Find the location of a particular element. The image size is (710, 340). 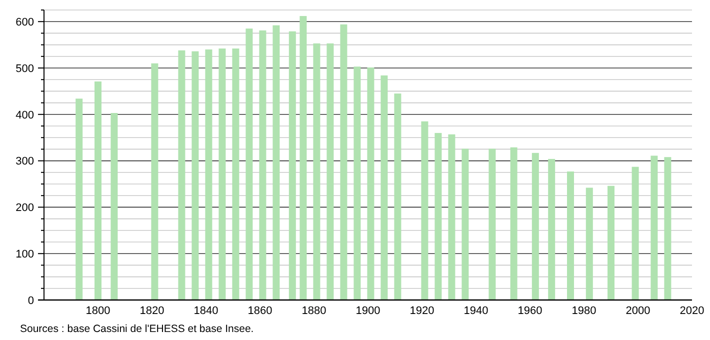

y-tick-label: 100 is located at coordinates (25, 254).